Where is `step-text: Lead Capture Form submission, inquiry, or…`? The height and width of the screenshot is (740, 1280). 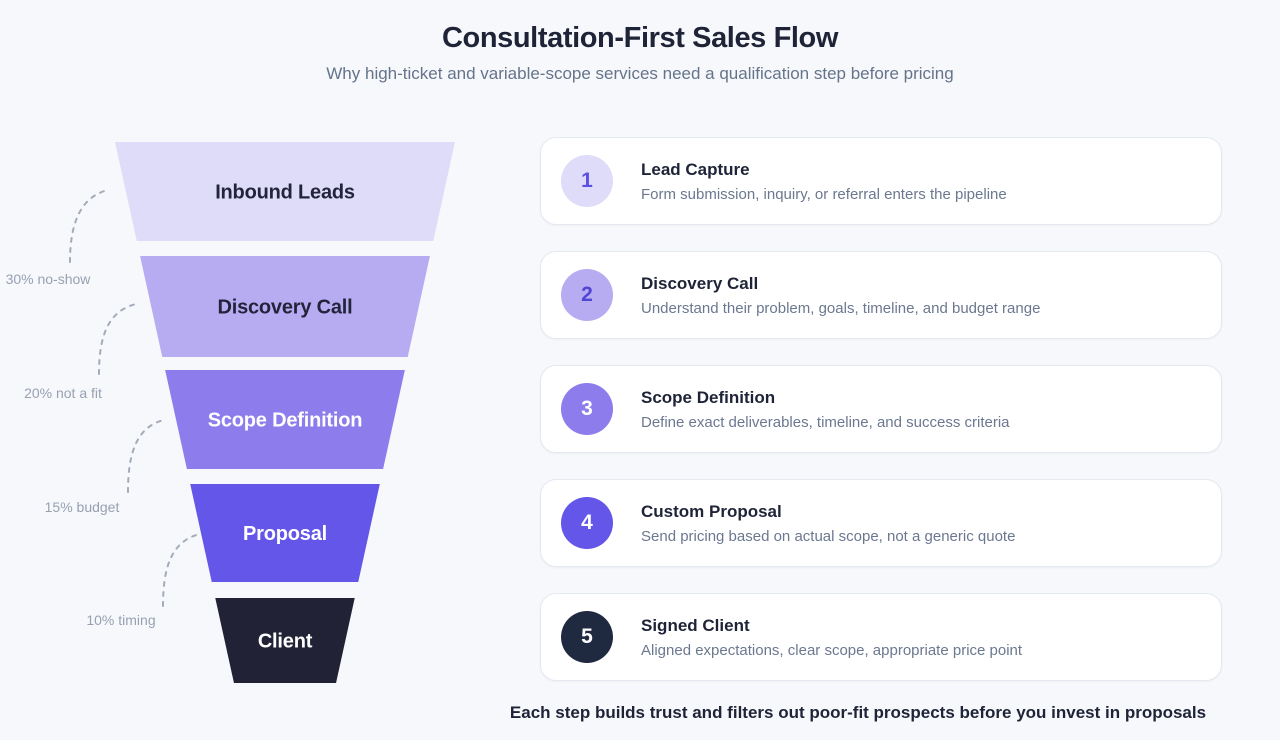
step-text: Lead Capture Form submission, inquiry, or… is located at coordinates (824, 181).